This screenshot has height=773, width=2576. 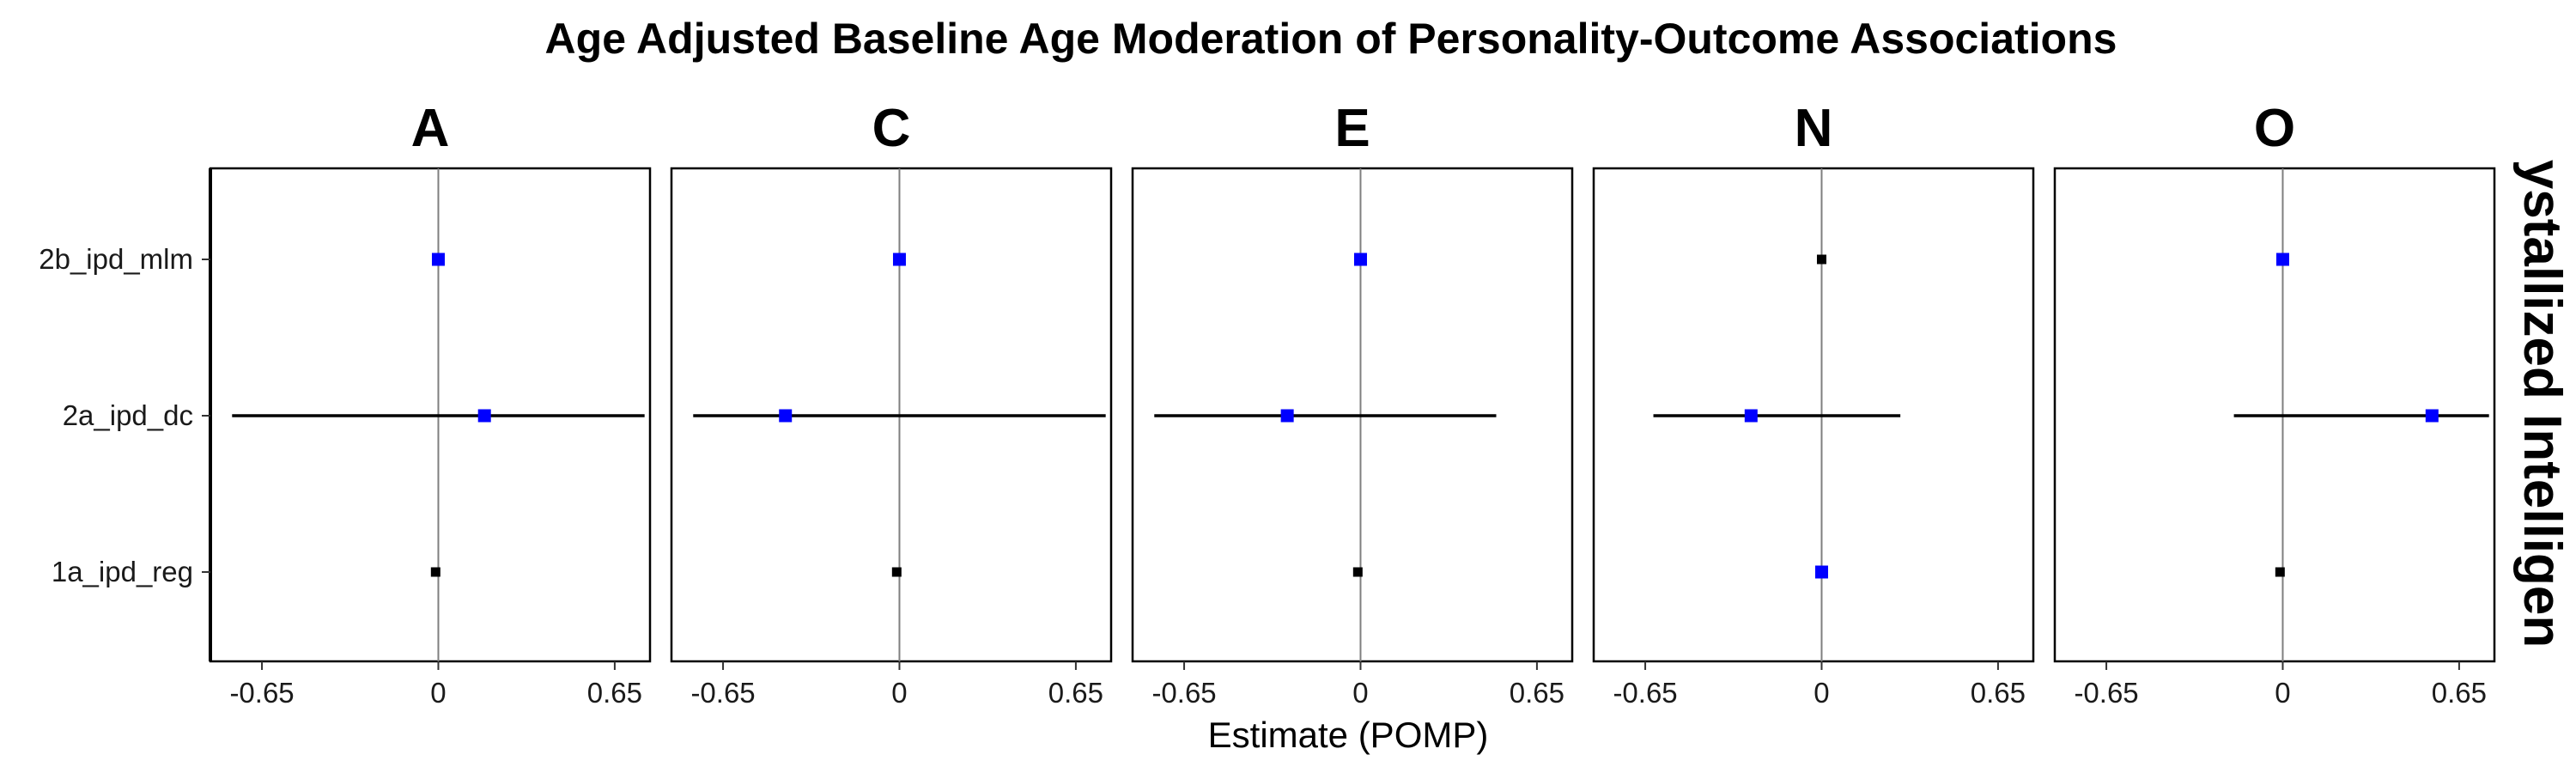 What do you see at coordinates (116, 259) in the screenshot?
I see `y-tick-label: 2b_ipd_mlm` at bounding box center [116, 259].